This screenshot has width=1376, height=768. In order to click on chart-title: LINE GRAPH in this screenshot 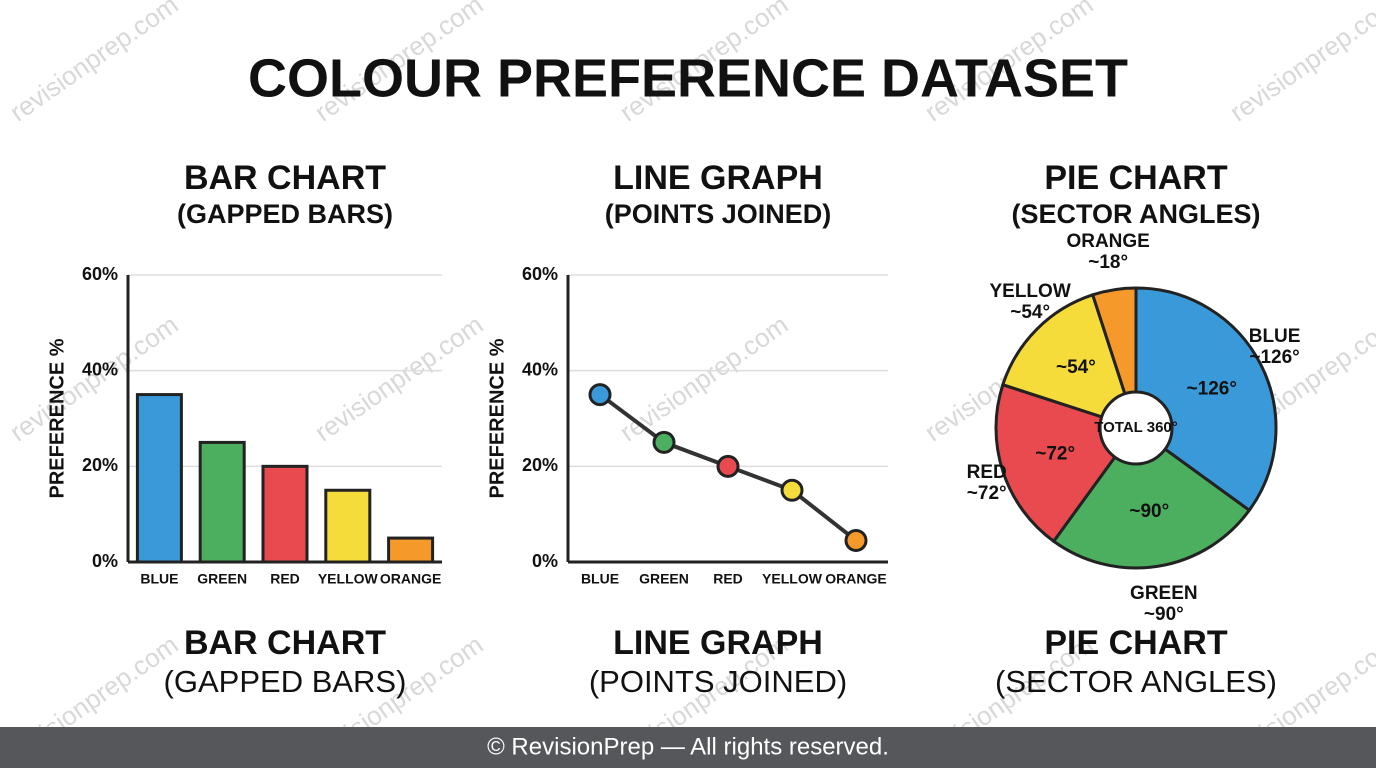, I will do `click(718, 178)`.